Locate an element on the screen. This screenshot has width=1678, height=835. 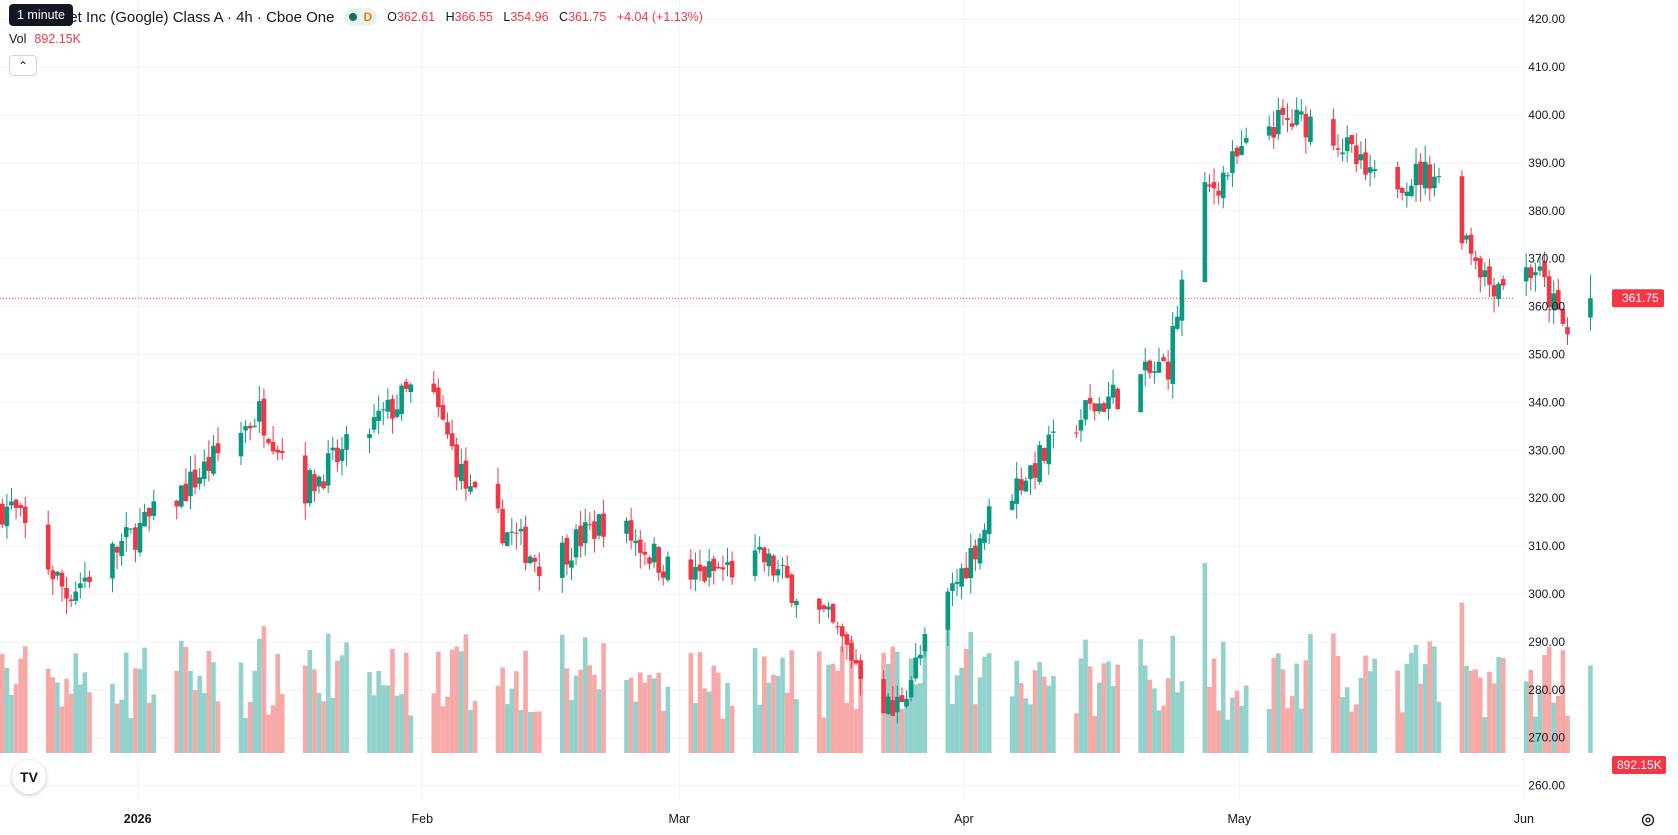
price-tick-label: 270.00 is located at coordinates (1546, 738).